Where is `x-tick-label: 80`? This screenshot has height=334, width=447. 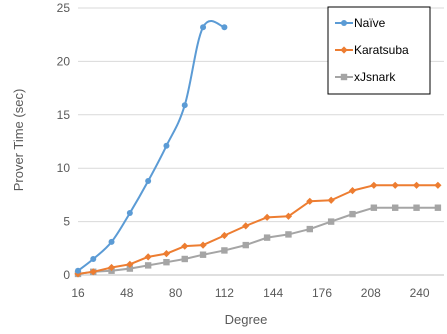 x-tick-label: 80 is located at coordinates (176, 293).